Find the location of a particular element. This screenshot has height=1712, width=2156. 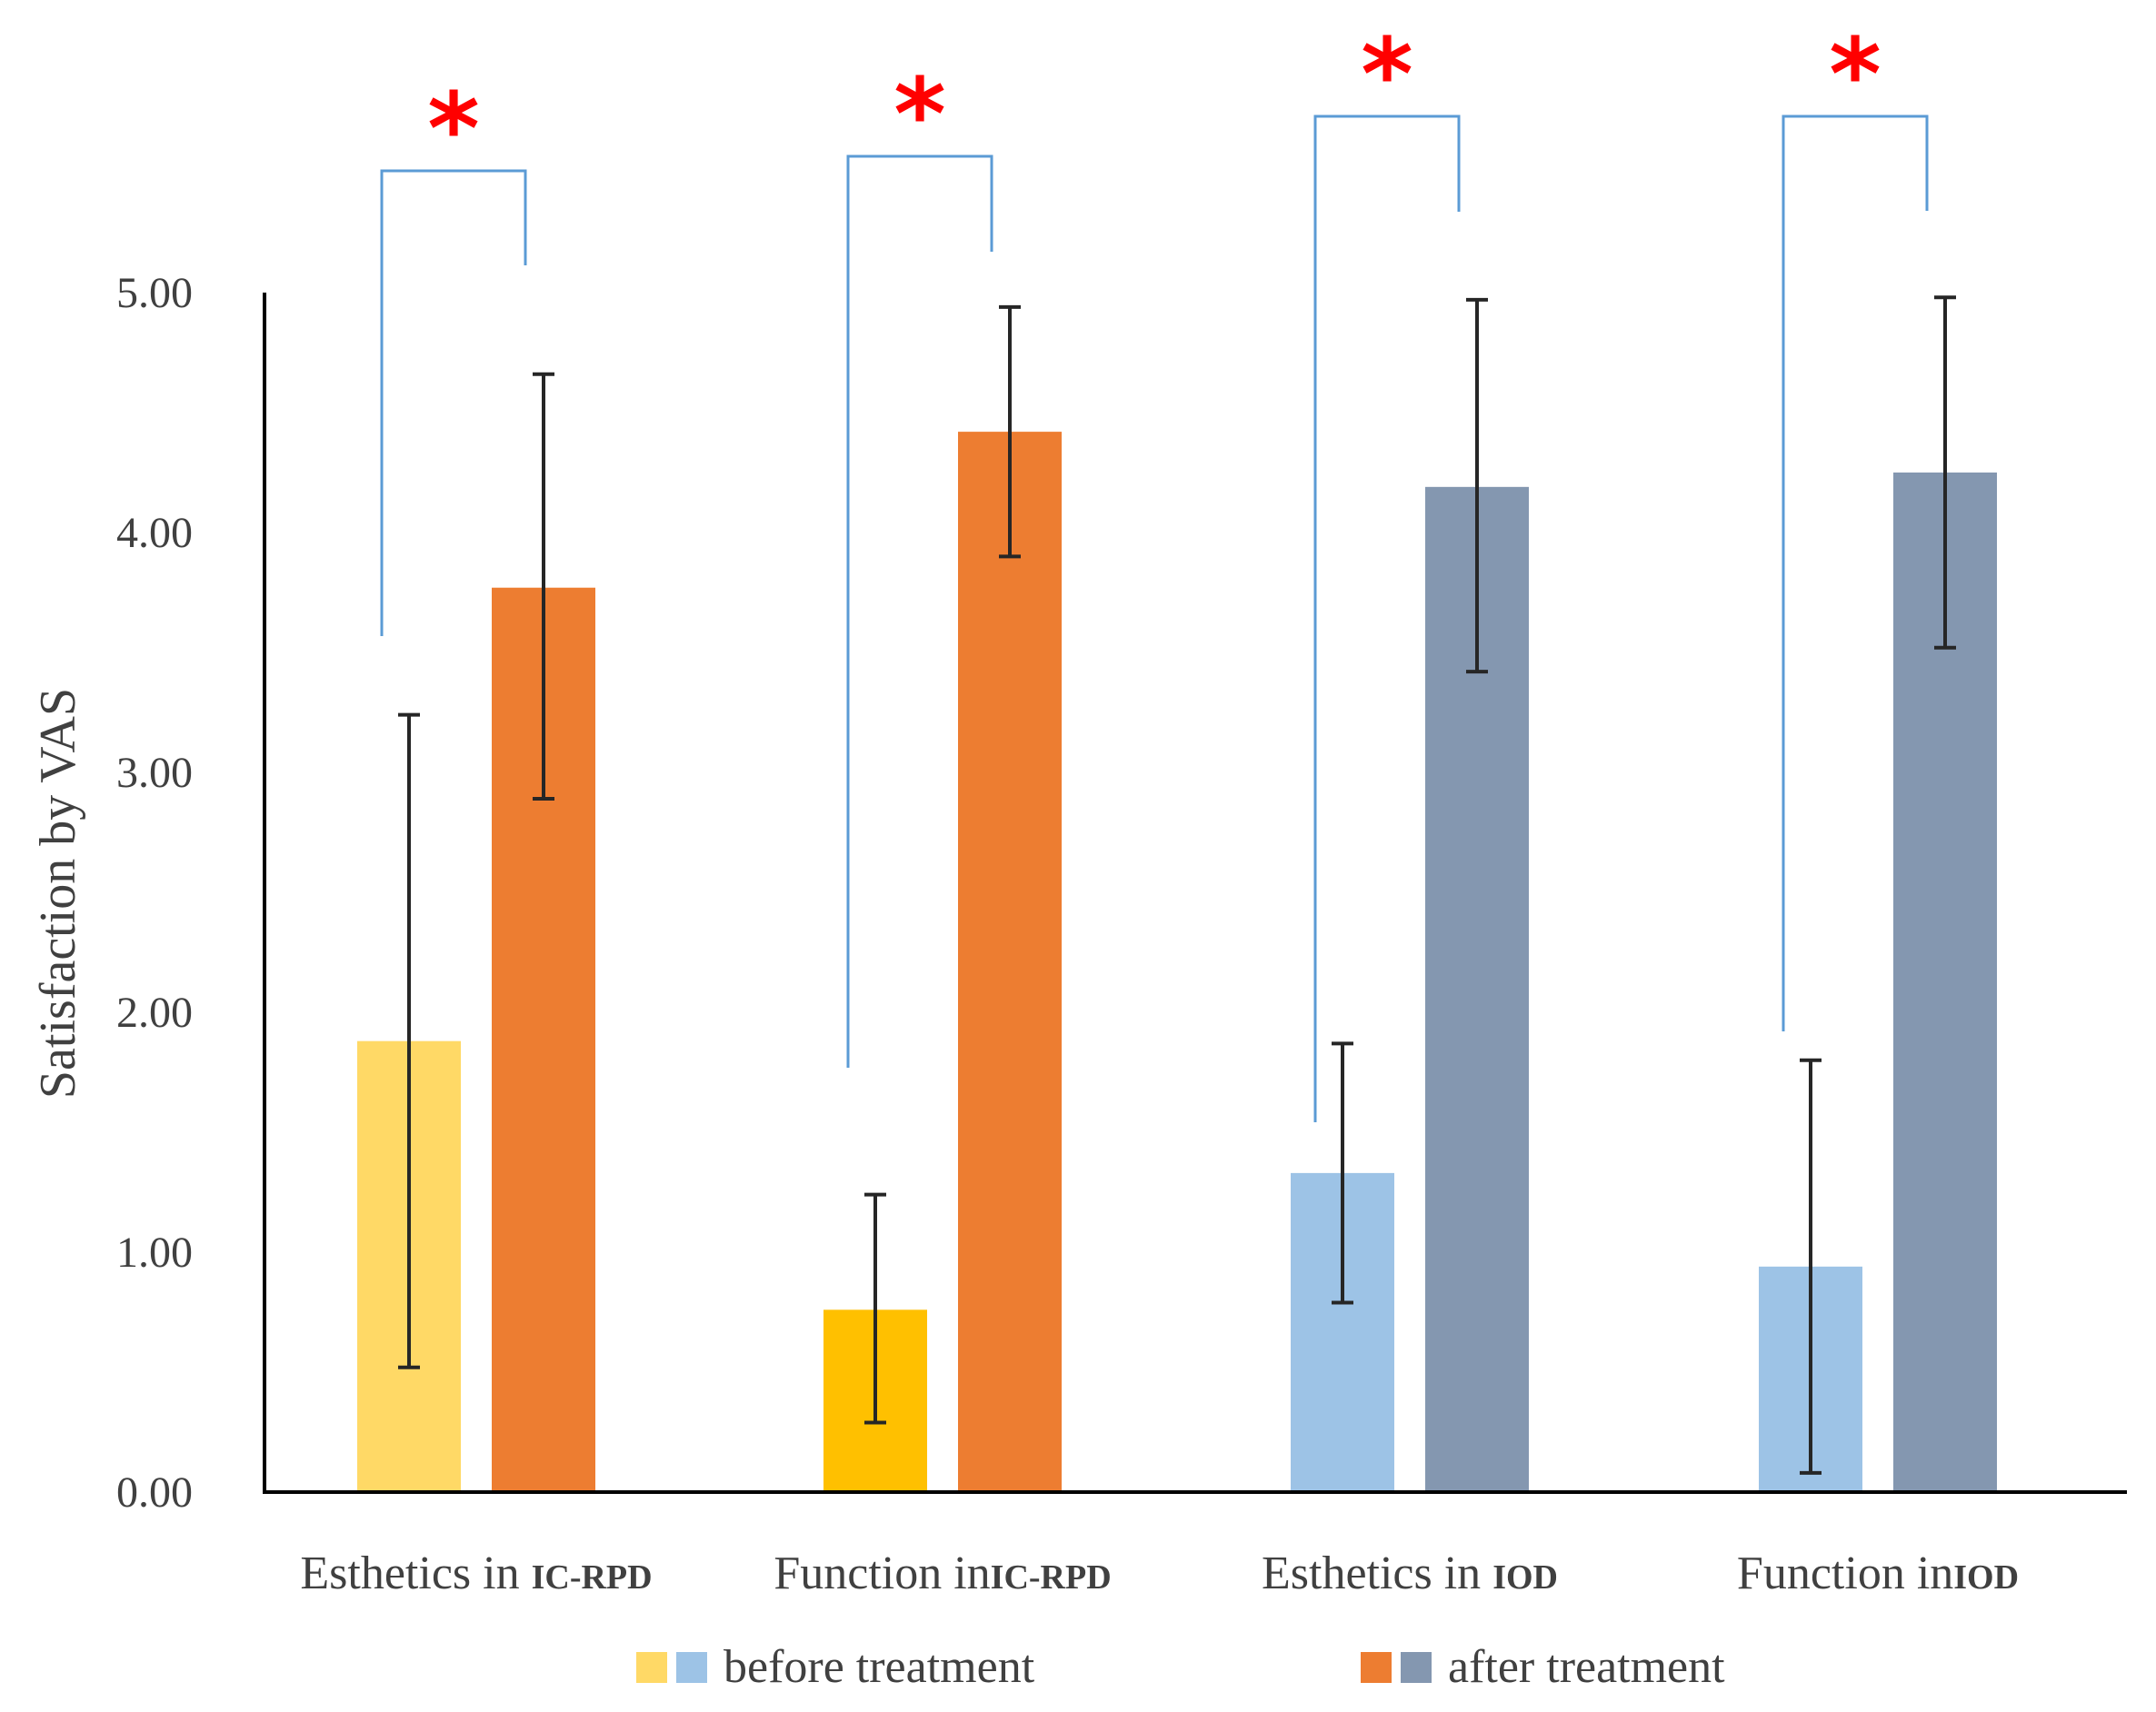

x-category-label: Function inIOD is located at coordinates (1878, 1573).